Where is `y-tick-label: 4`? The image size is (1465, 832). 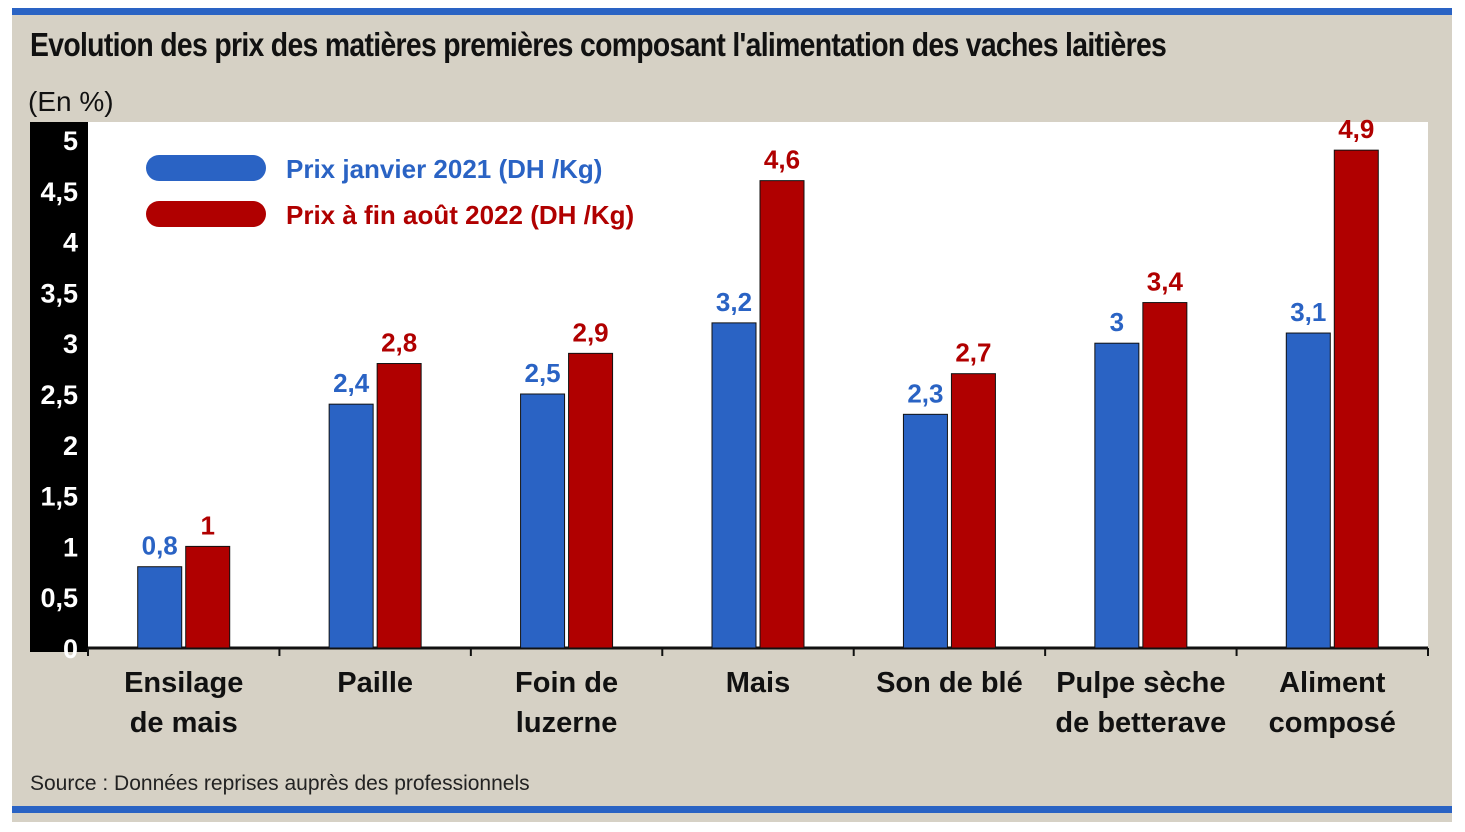
y-tick-label: 4 is located at coordinates (70, 243).